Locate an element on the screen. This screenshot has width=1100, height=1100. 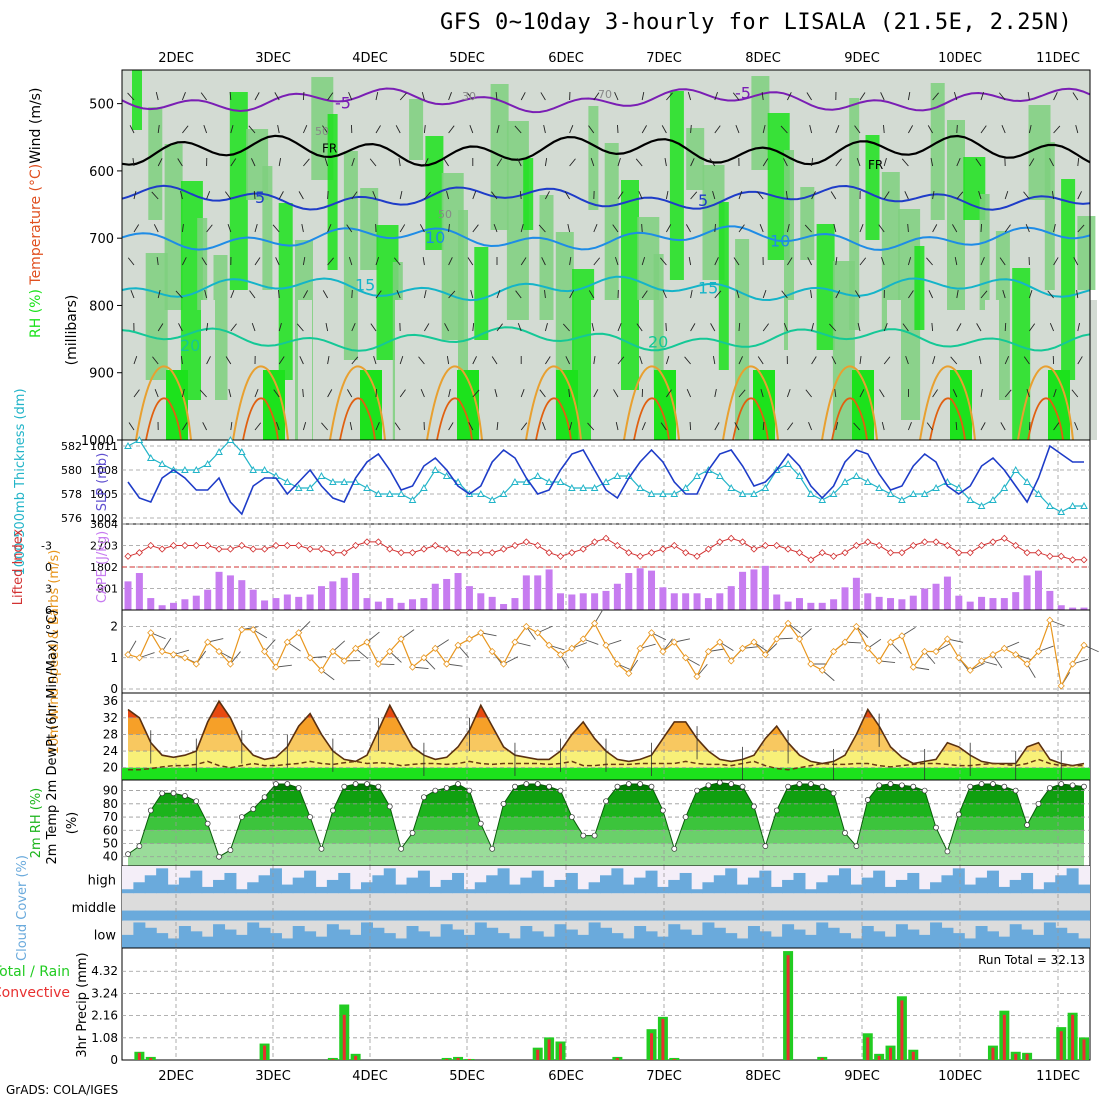
isotherm-label: 10 is located at coordinates (780, 241).